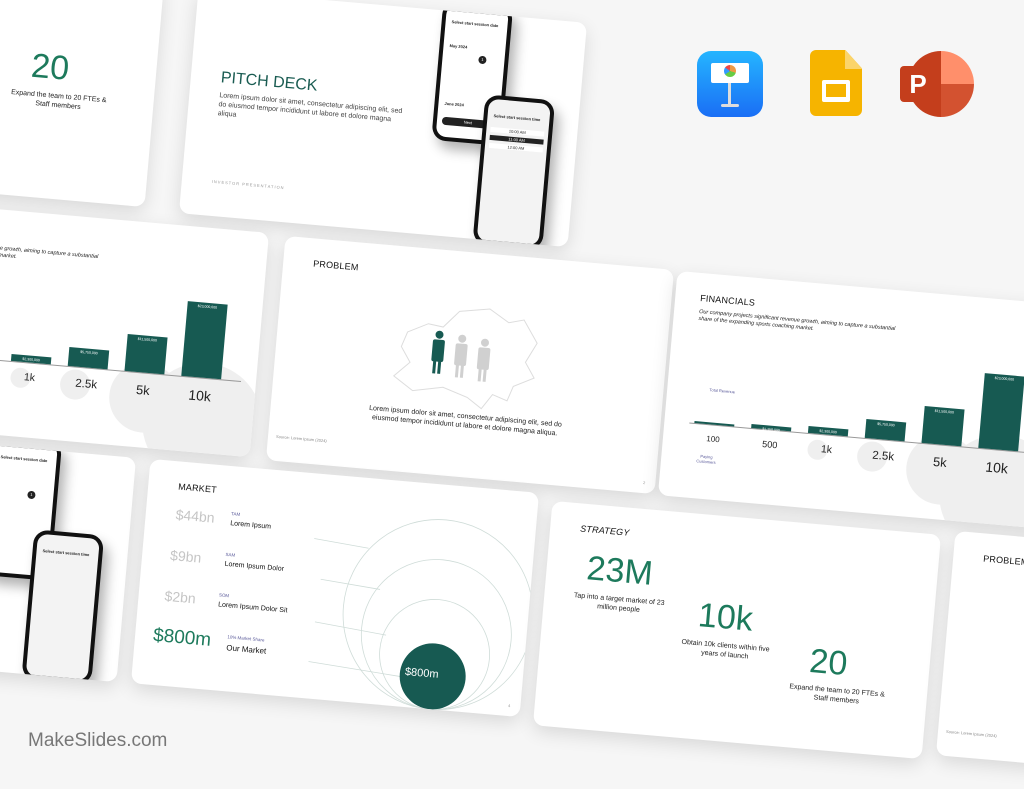 This screenshot has width=1024, height=789. I want to click on month-label: June 2024, so click(454, 104).